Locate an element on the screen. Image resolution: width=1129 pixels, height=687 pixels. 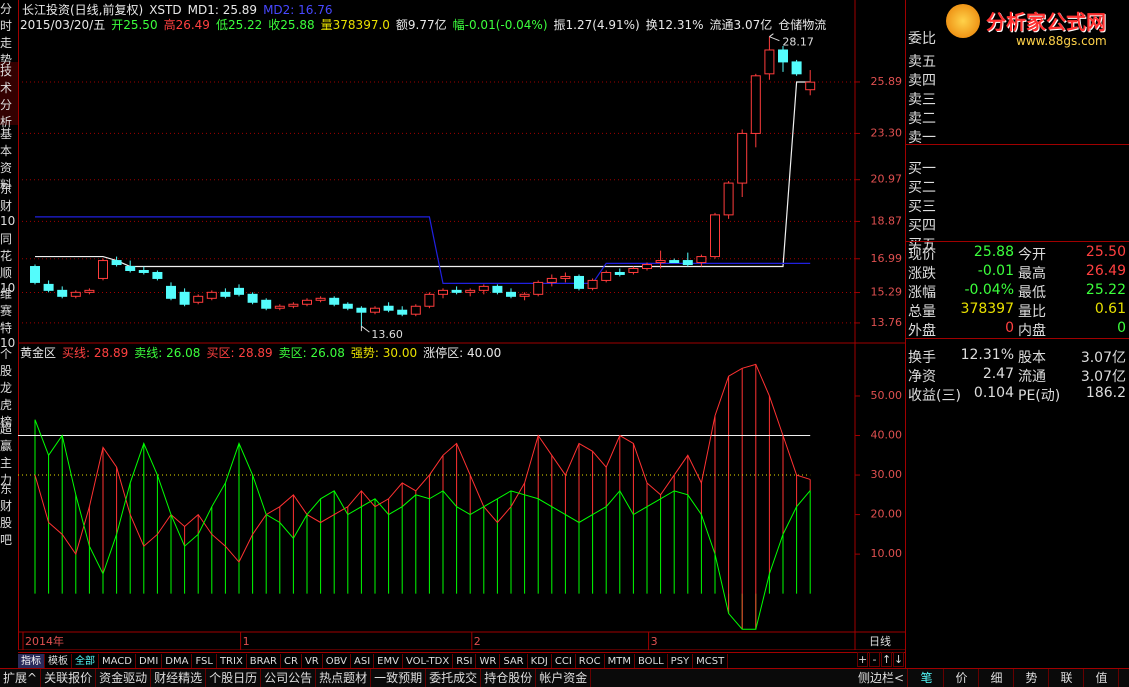
bottom-tab: 个股日历 is located at coordinates (234, 678).